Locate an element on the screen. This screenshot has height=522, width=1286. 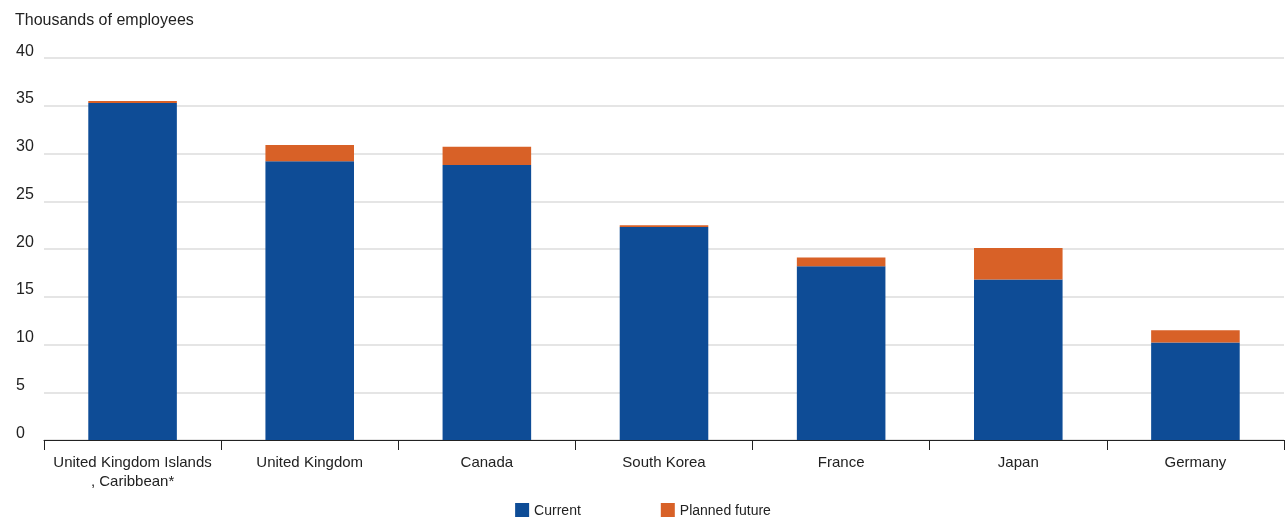
x-tick-label: United Kingdom is located at coordinates (310, 461).